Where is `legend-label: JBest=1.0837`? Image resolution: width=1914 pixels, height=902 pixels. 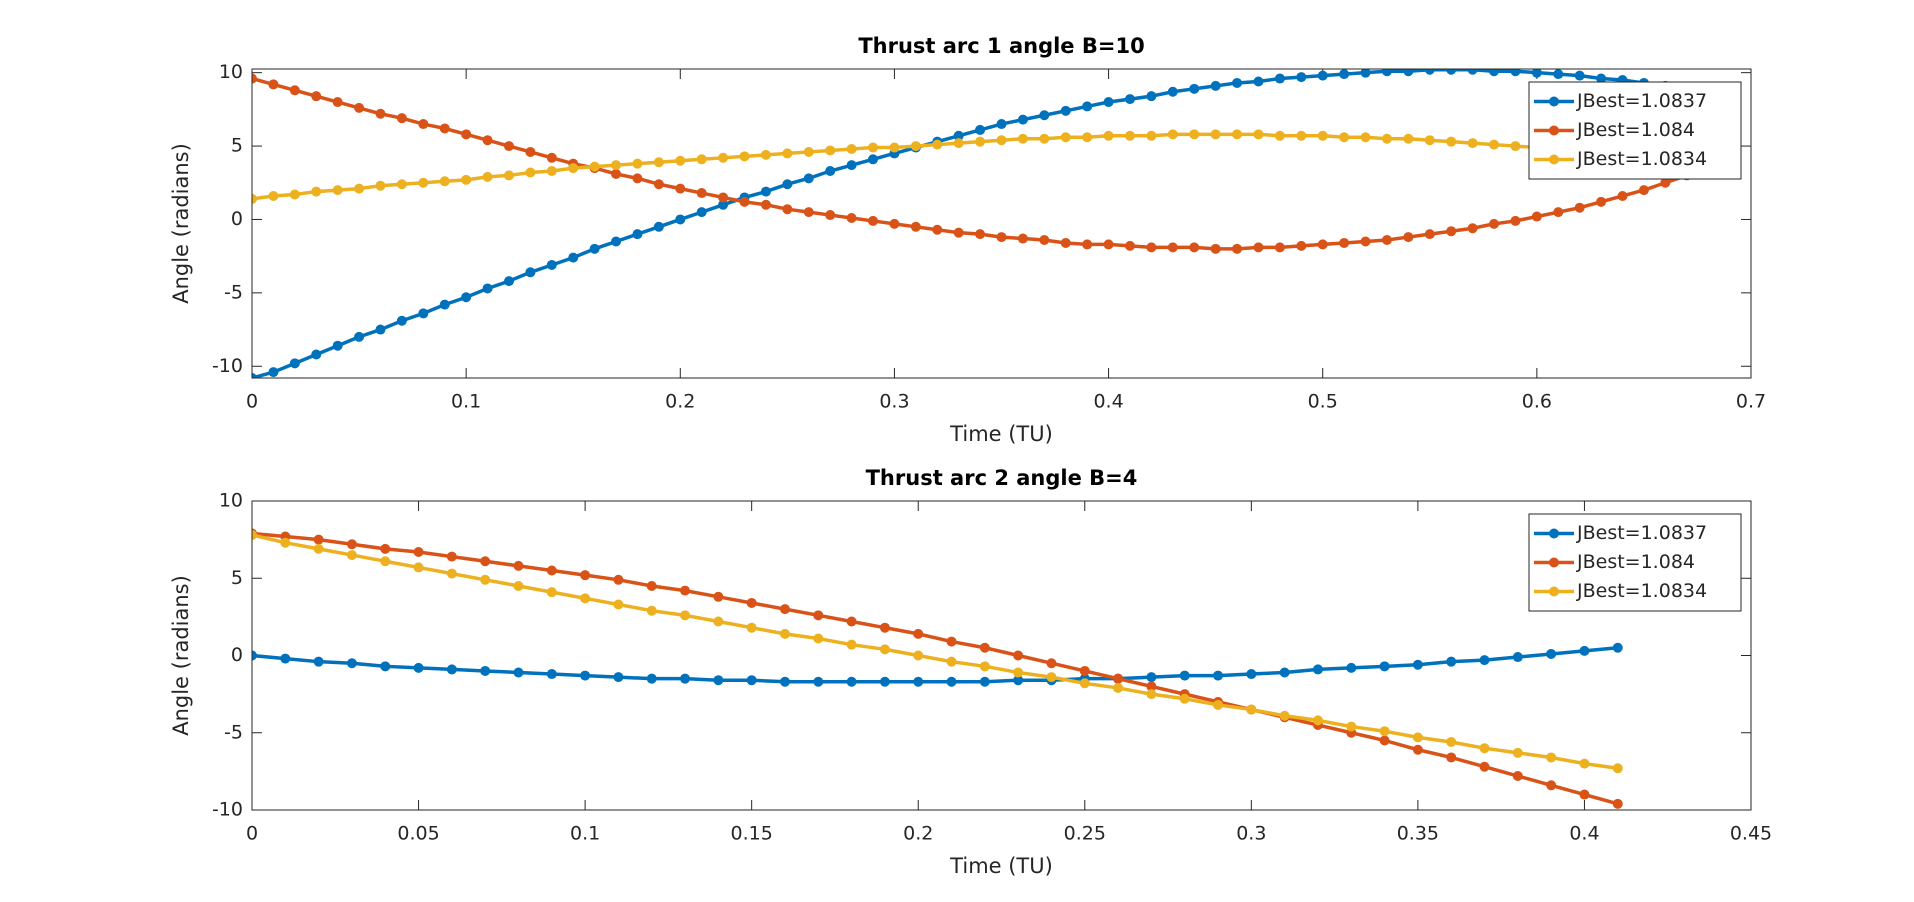 legend-label: JBest=1.0837 is located at coordinates (1641, 101).